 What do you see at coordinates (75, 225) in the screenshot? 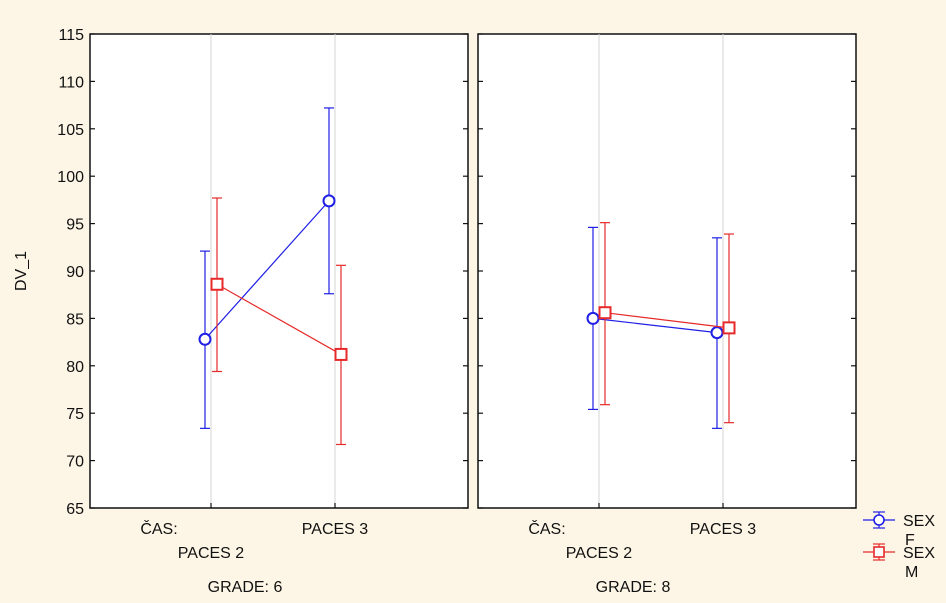
I see `y-tick-label: 95` at bounding box center [75, 225].